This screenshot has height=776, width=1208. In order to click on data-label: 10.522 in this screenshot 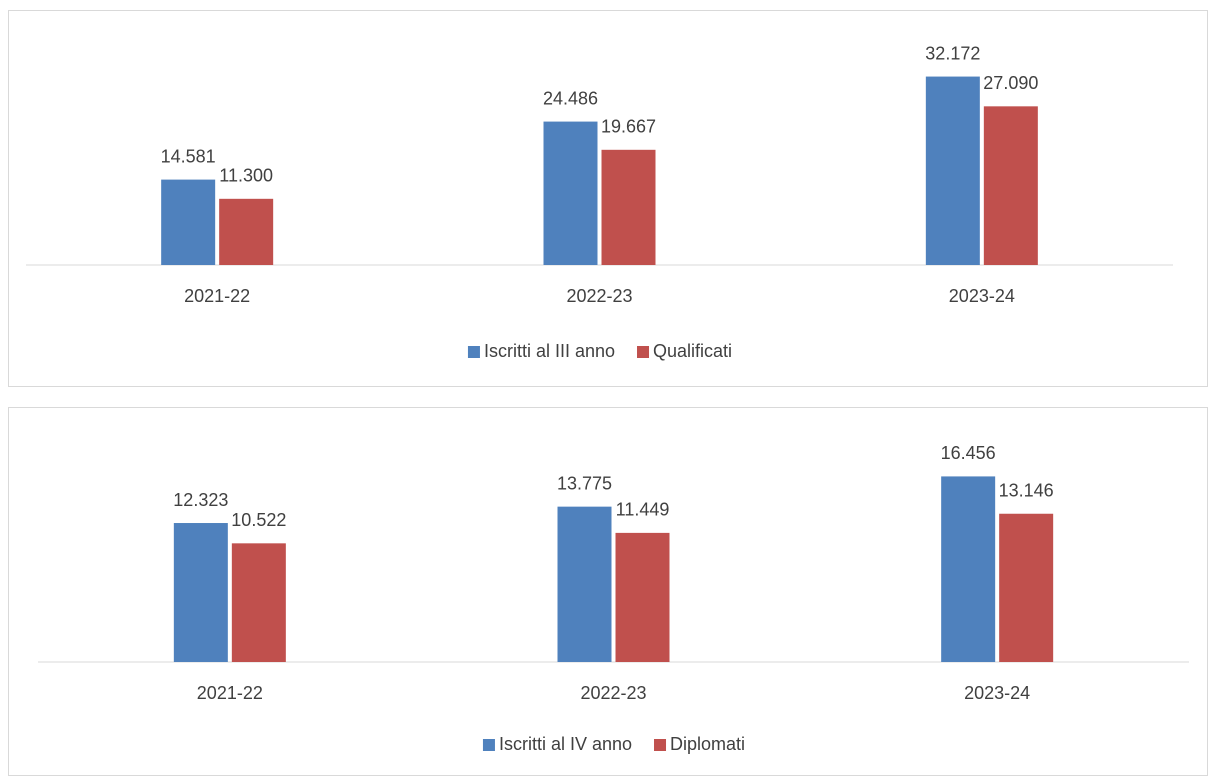, I will do `click(258, 520)`.